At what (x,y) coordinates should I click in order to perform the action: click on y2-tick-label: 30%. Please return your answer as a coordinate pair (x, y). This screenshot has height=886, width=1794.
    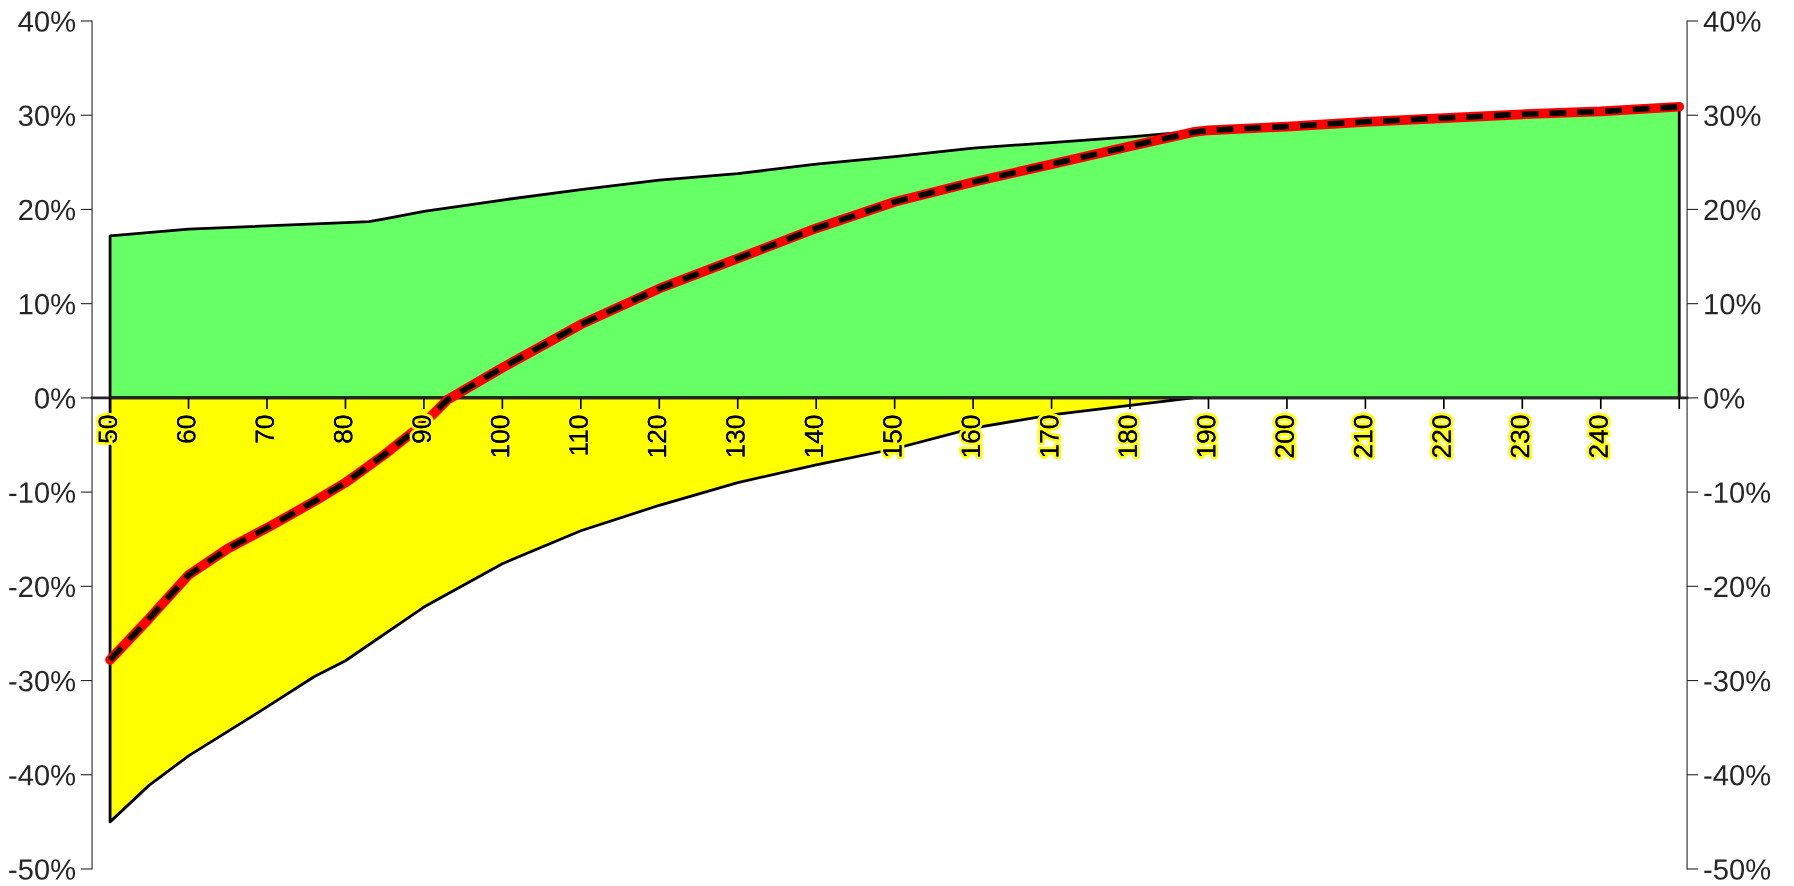
    Looking at the image, I should click on (1732, 116).